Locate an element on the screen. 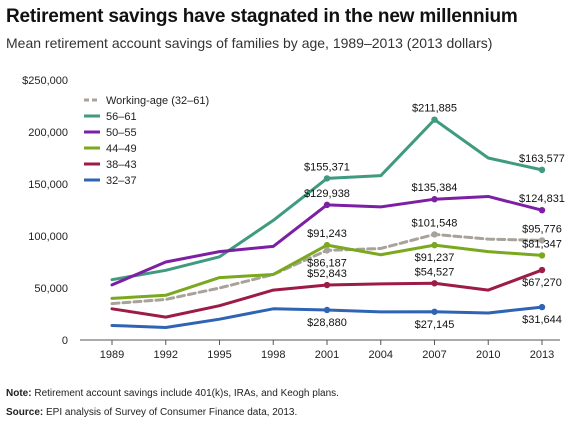 This screenshot has height=430, width=585. note-label: Note: is located at coordinates (19, 393).